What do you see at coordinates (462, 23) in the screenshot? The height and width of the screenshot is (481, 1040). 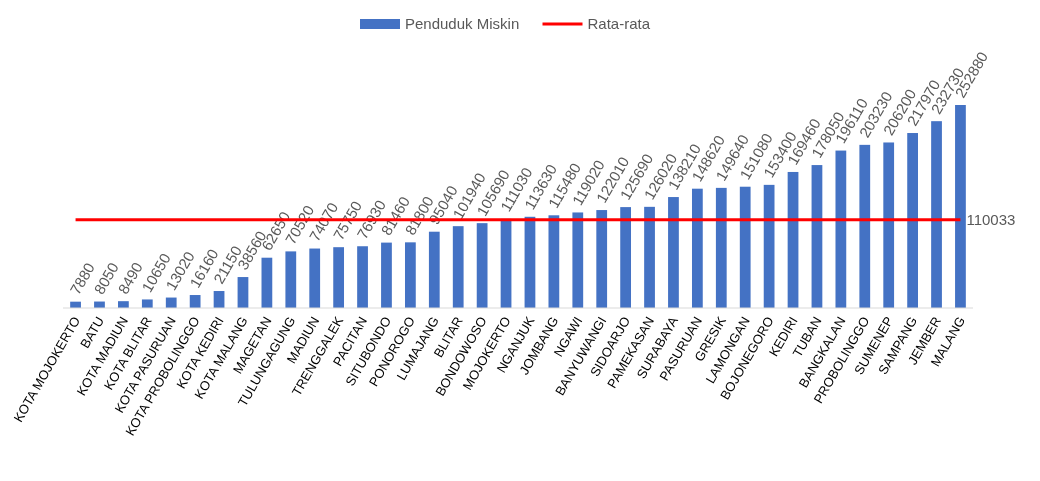 I see `legend-label: Penduduk Miskin` at bounding box center [462, 23].